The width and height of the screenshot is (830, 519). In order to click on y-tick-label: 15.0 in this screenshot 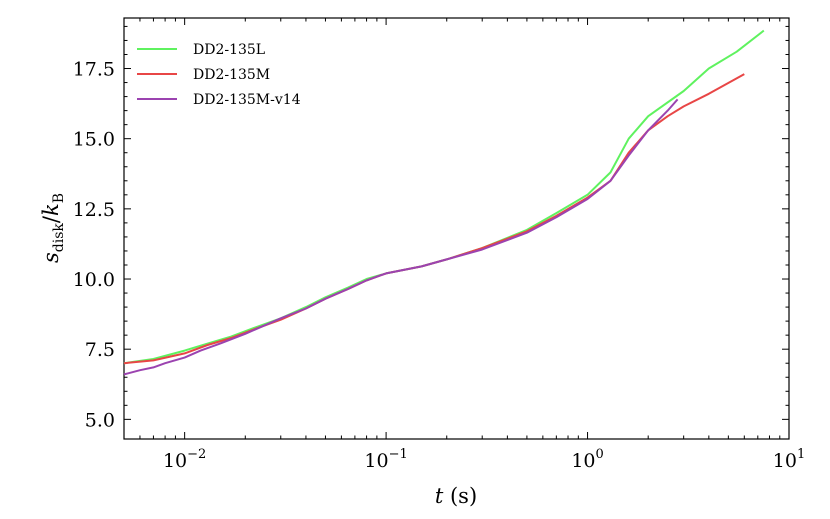, I will do `click(94, 140)`.